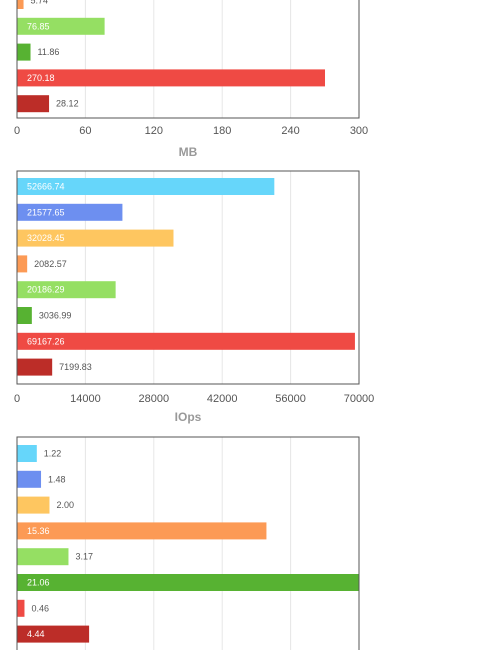 This screenshot has height=650, width=480. I want to click on x-tick-label: 240, so click(290, 131).